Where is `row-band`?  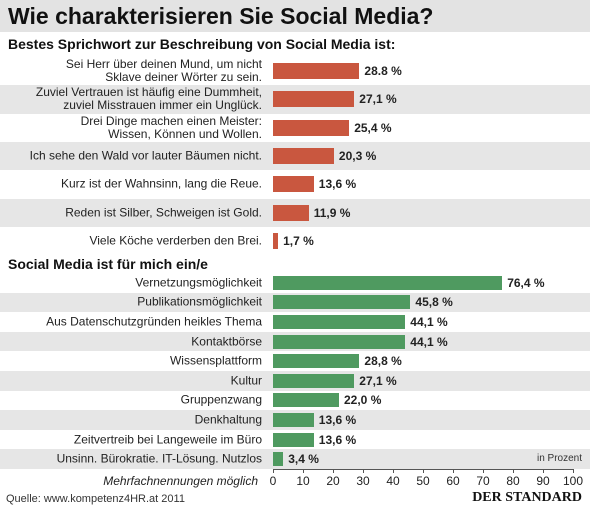
row-band is located at coordinates (295, 459).